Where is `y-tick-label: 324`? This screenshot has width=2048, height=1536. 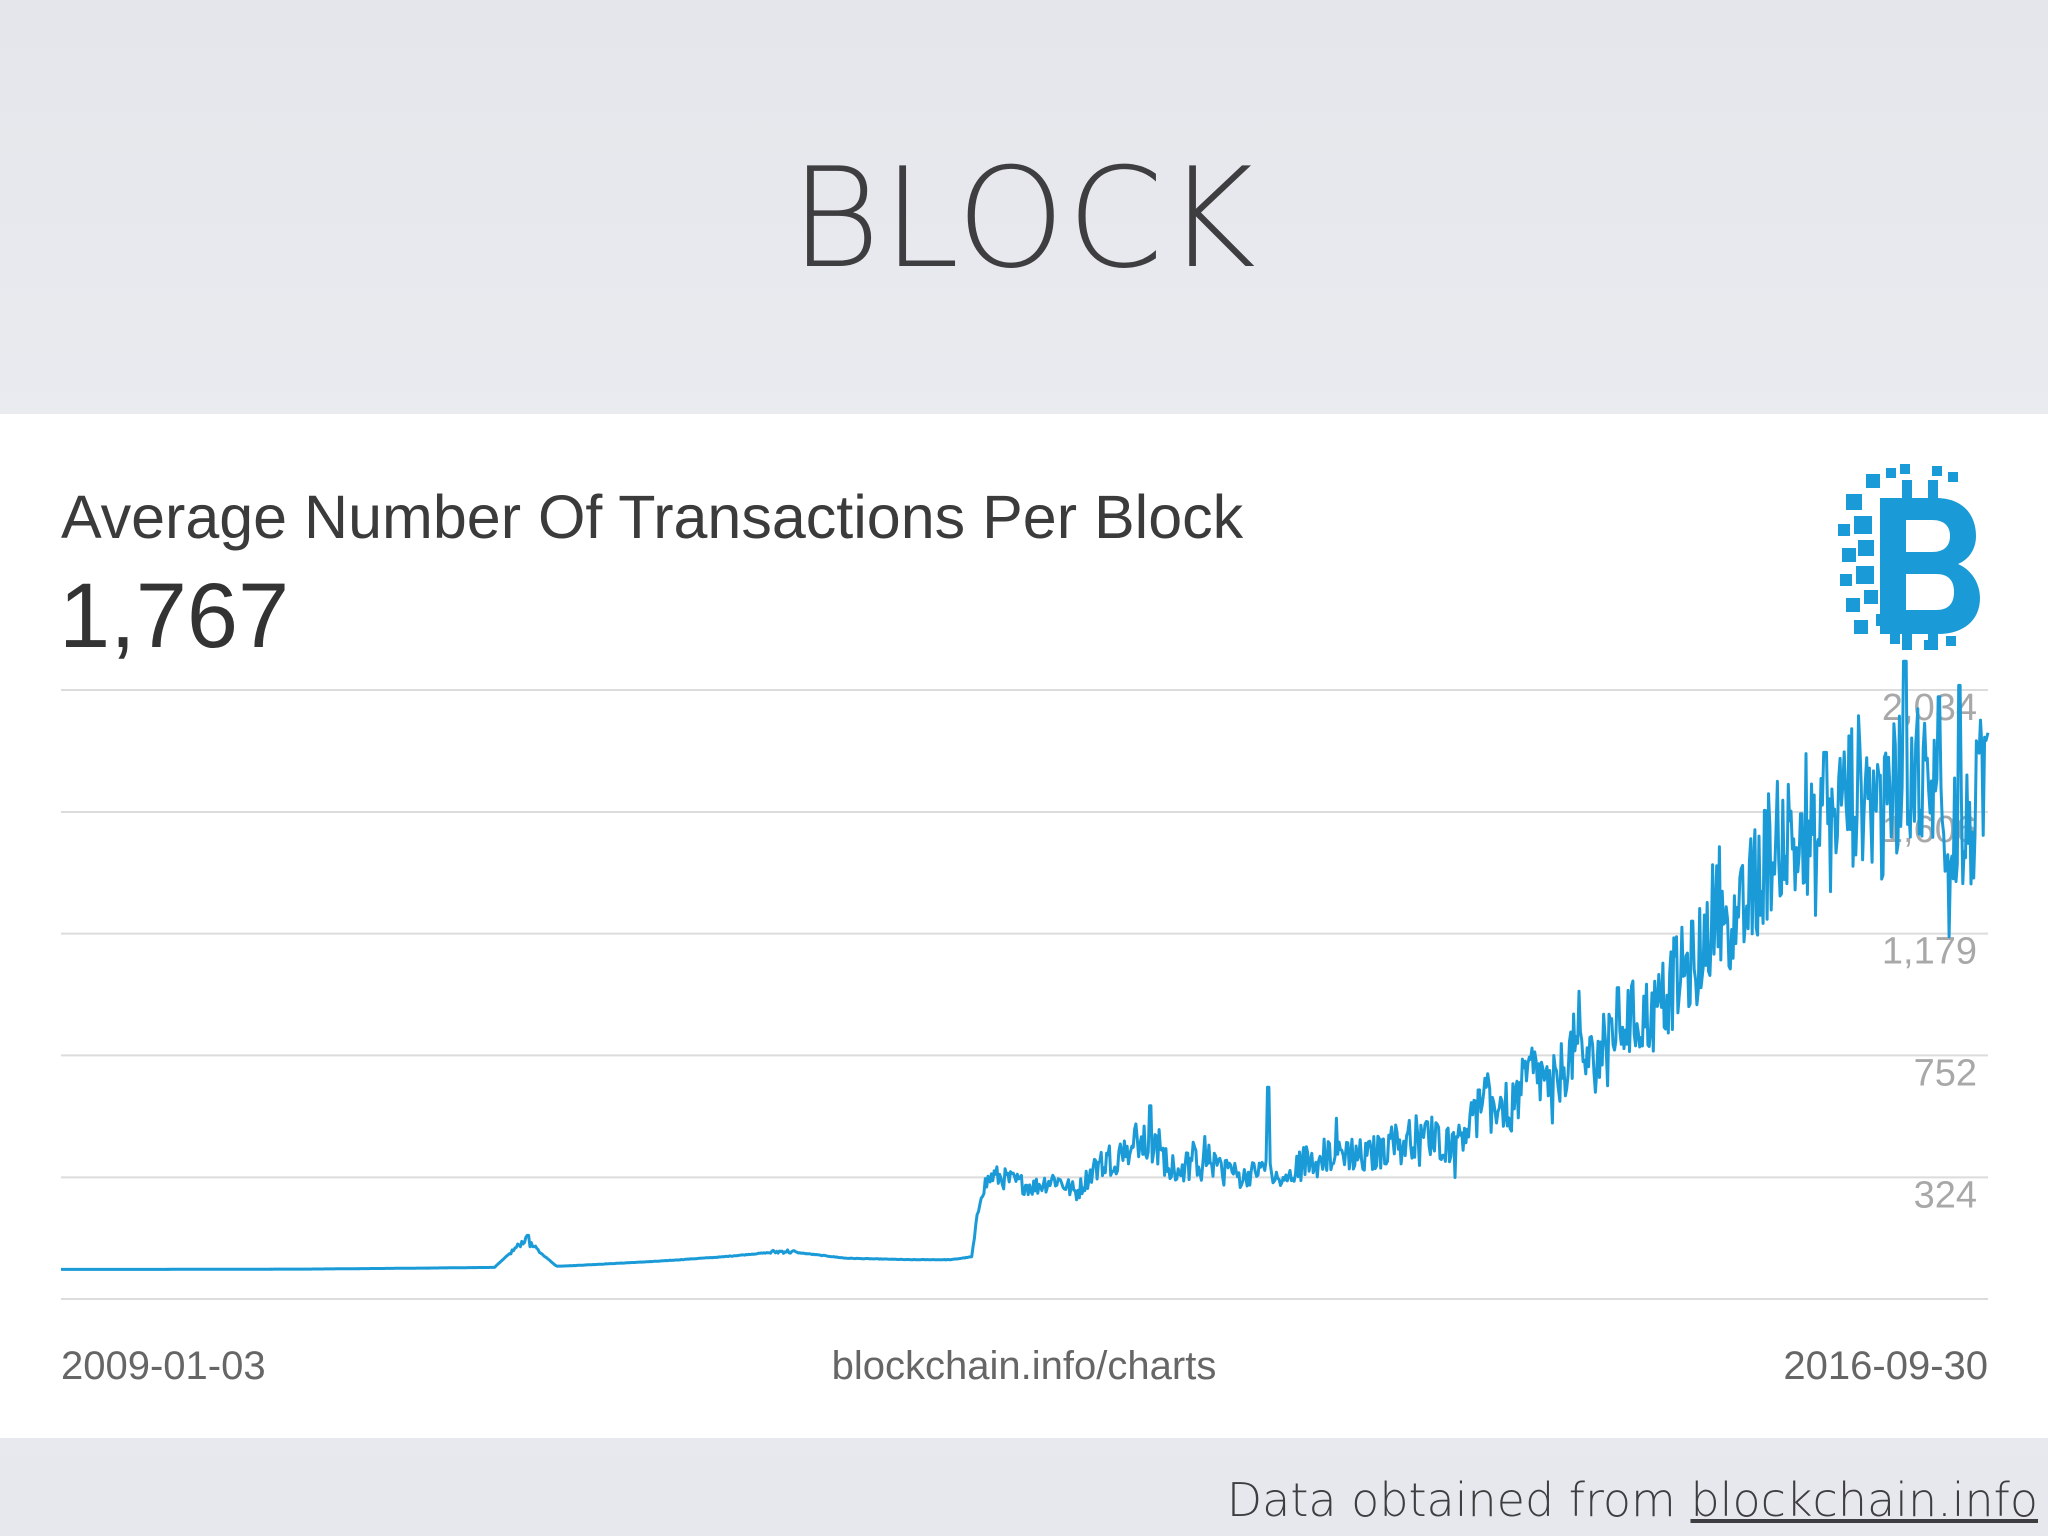 y-tick-label: 324 is located at coordinates (1945, 1195).